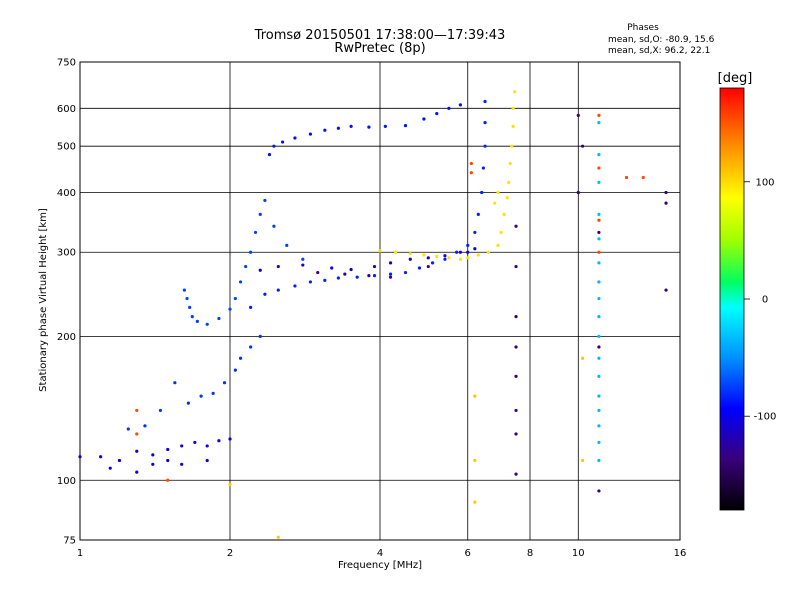 Image resolution: width=800 pixels, height=600 pixels. What do you see at coordinates (659, 51) in the screenshot?
I see `phases-x-stats: mean, sd,X: 96.2, 22.1` at bounding box center [659, 51].